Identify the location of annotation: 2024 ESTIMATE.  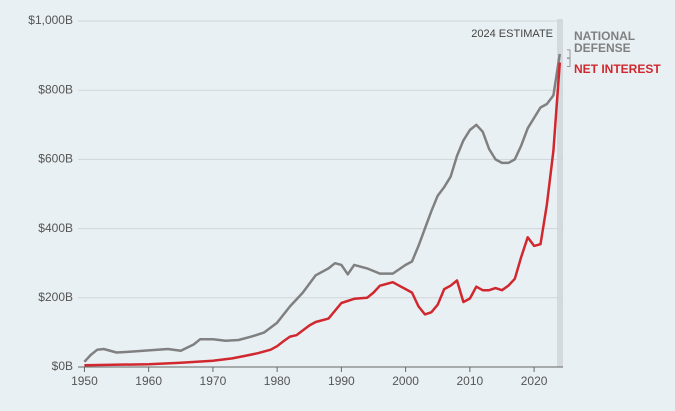
(512, 34).